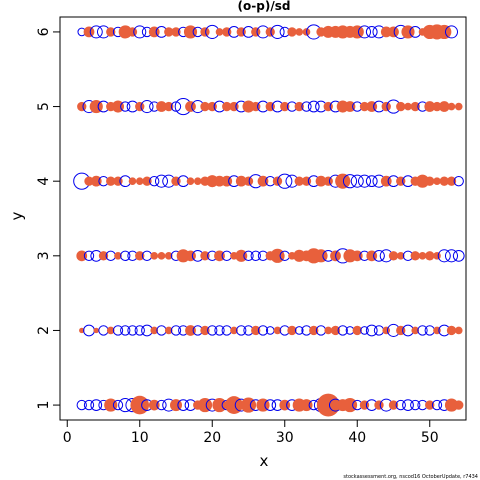 Image resolution: width=480 pixels, height=480 pixels. I want to click on x-tick-label: 30, so click(285, 438).